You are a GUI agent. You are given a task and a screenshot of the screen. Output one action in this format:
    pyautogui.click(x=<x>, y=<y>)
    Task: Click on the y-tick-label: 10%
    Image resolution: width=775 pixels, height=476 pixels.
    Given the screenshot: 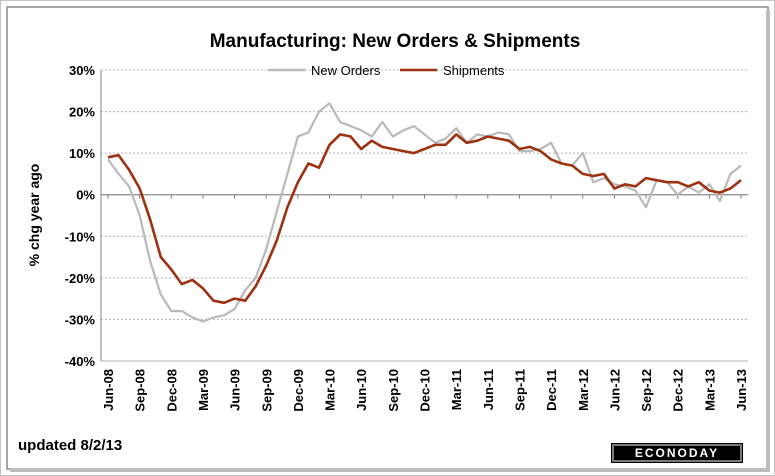 What is the action you would take?
    pyautogui.click(x=82, y=153)
    